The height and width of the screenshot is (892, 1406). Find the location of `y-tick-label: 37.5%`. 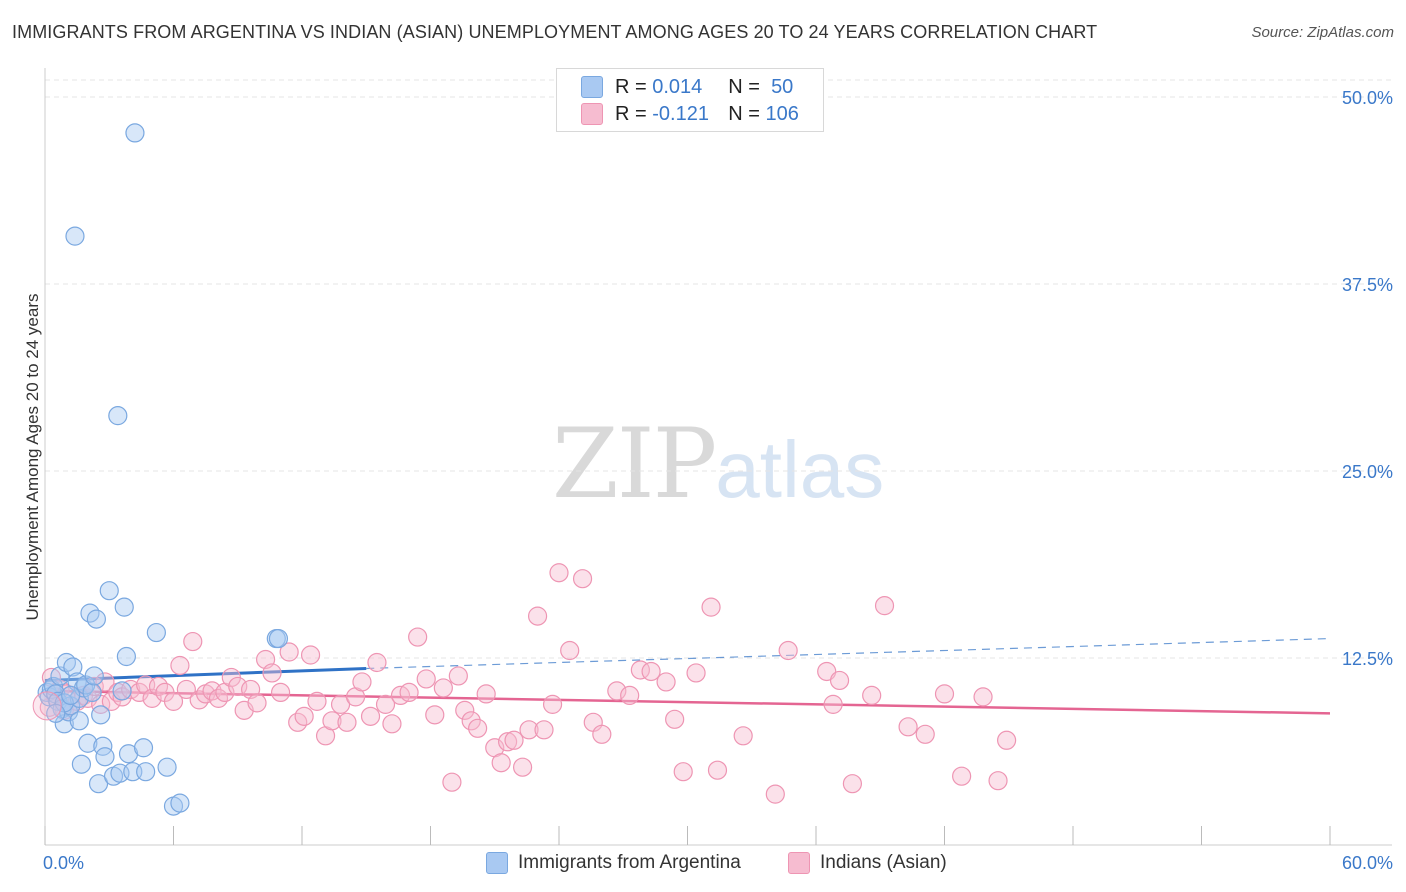

y-tick-label: 37.5% is located at coordinates (1367, 285).